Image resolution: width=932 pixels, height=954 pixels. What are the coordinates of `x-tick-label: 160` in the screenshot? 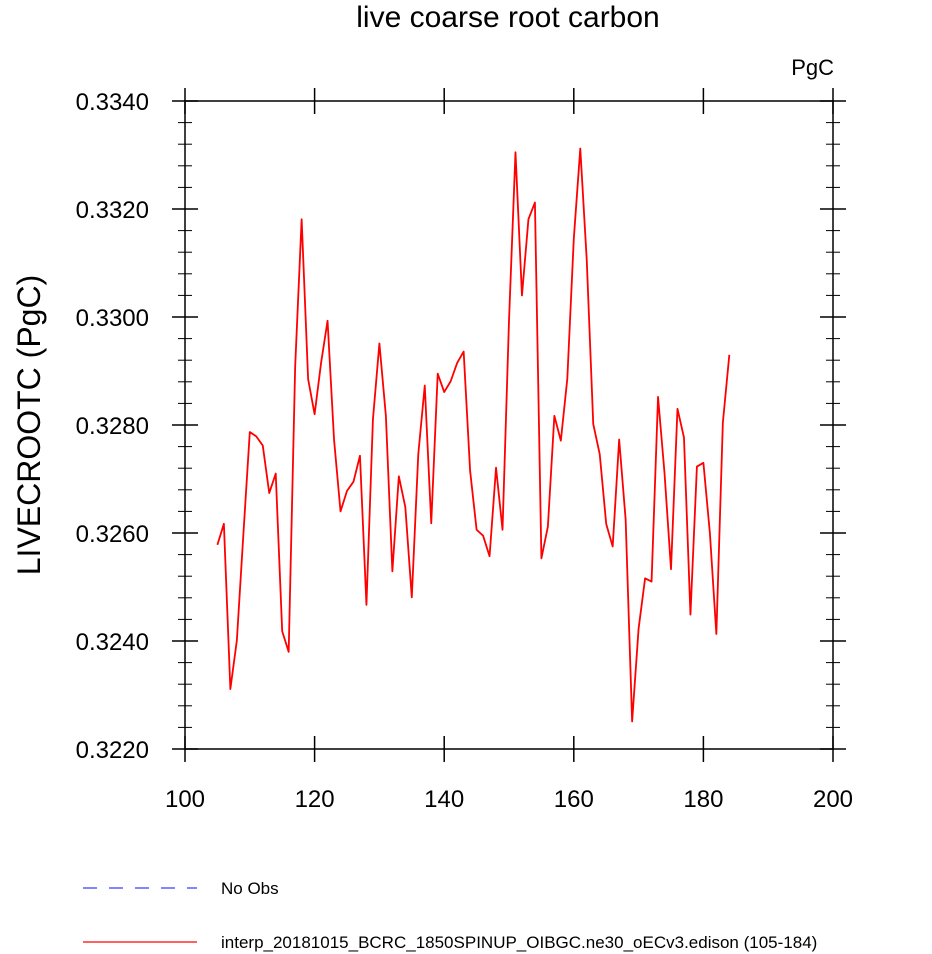 It's located at (574, 799).